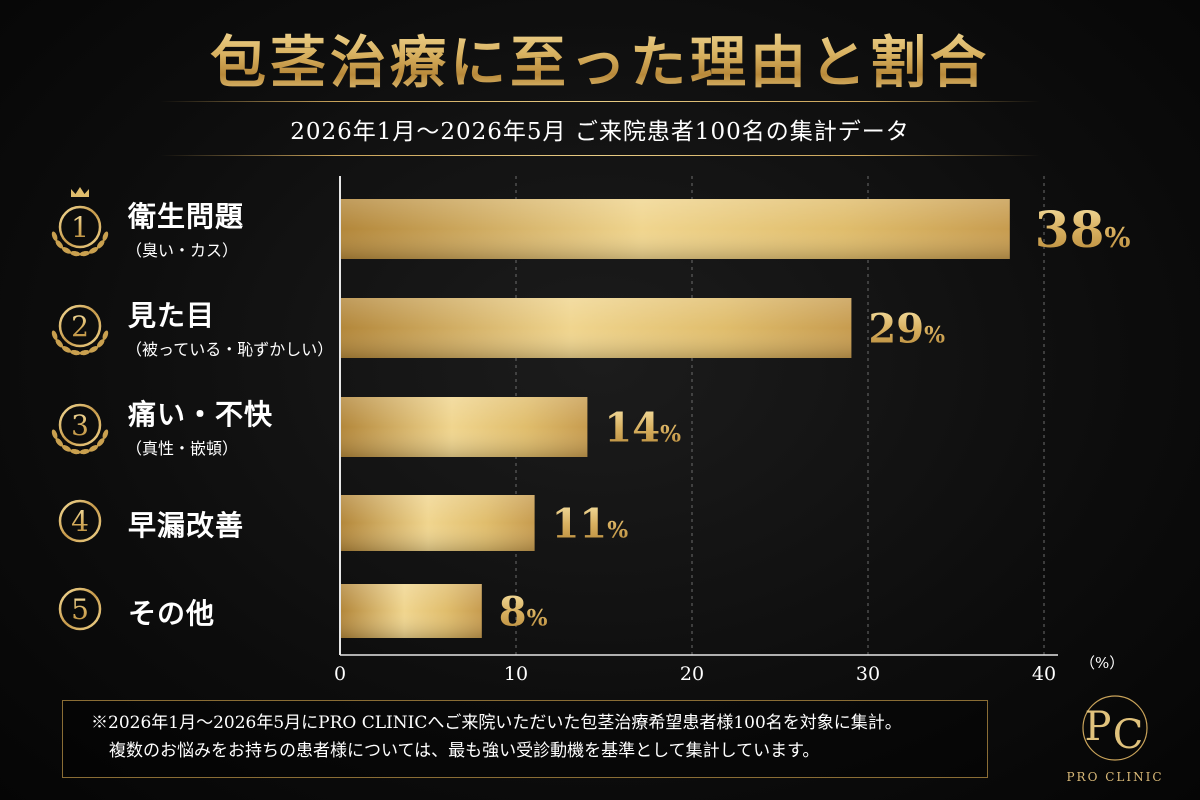  Describe the element at coordinates (1128, 735) in the screenshot. I see `logo-letter: C` at that location.